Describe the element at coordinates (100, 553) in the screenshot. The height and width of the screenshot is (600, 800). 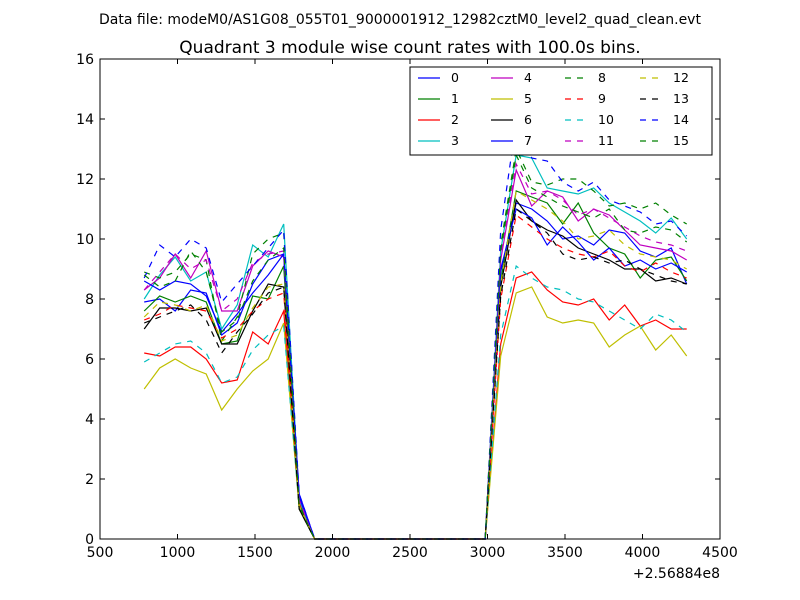
I see `x-tick-label: 500` at that location.